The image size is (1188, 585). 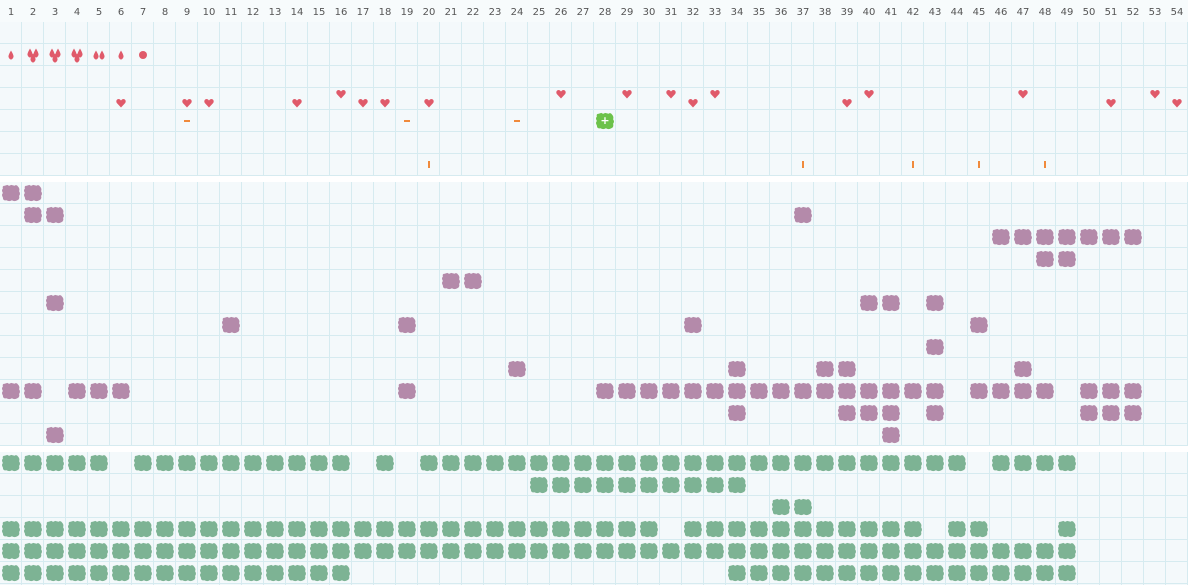 I want to click on column-number: 14, so click(x=297, y=12).